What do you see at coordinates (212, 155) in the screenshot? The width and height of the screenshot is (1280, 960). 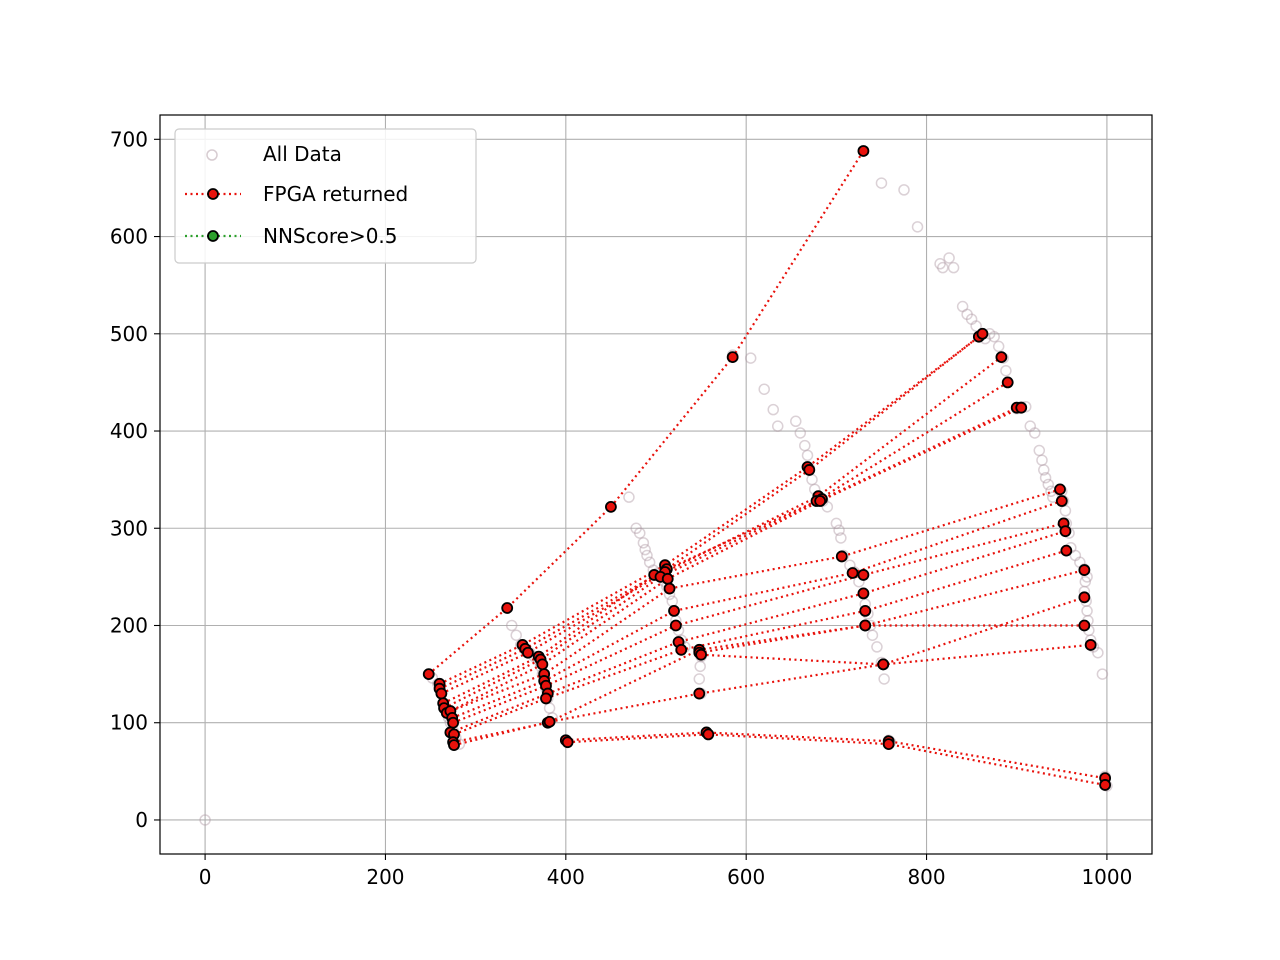 I see `legend-marker-all-data` at bounding box center [212, 155].